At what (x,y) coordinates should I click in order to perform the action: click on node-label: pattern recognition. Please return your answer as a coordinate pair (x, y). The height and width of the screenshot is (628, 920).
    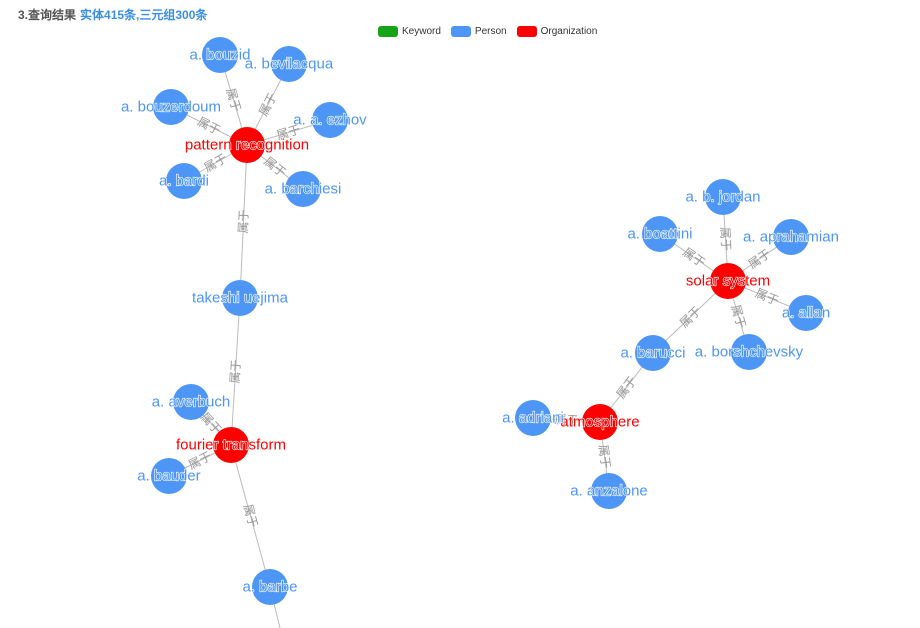
    Looking at the image, I should click on (247, 145).